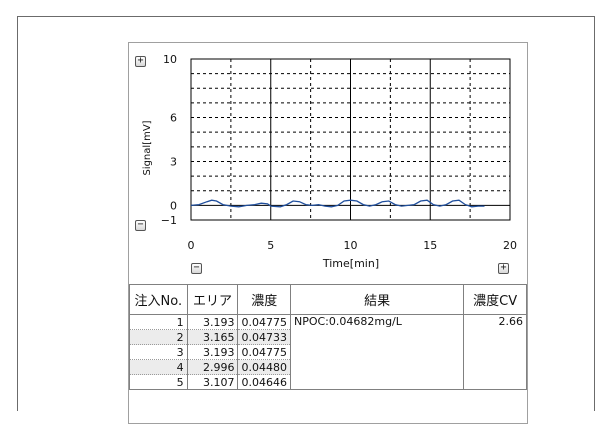  I want to click on table-row: 2 3.165 0.04733, so click(328, 337).